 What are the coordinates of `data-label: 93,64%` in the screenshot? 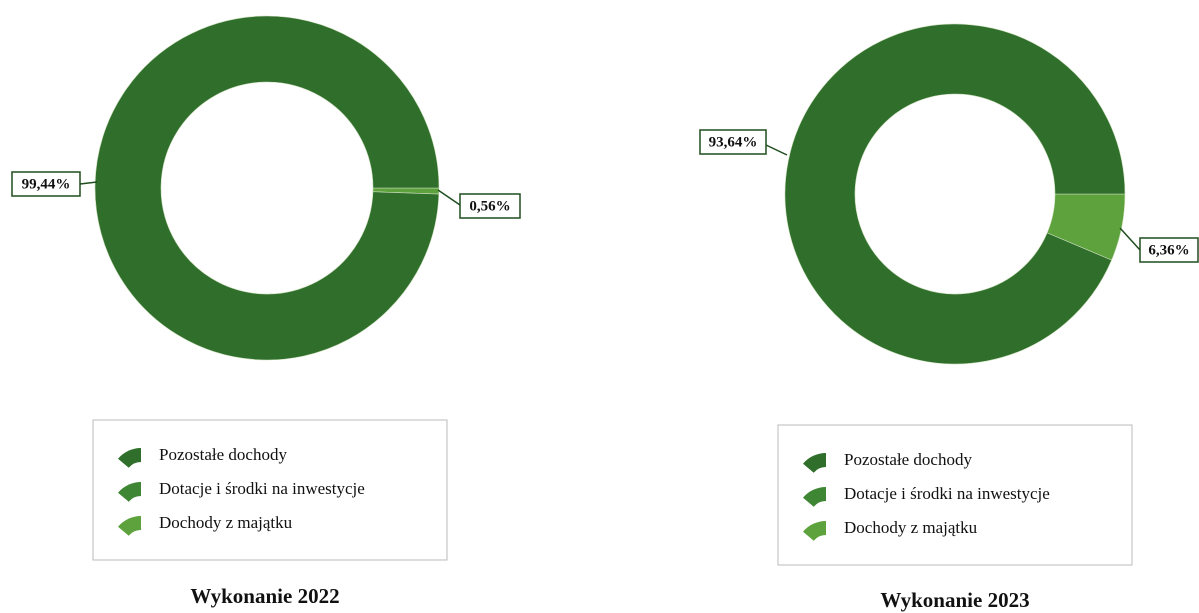 It's located at (733, 142).